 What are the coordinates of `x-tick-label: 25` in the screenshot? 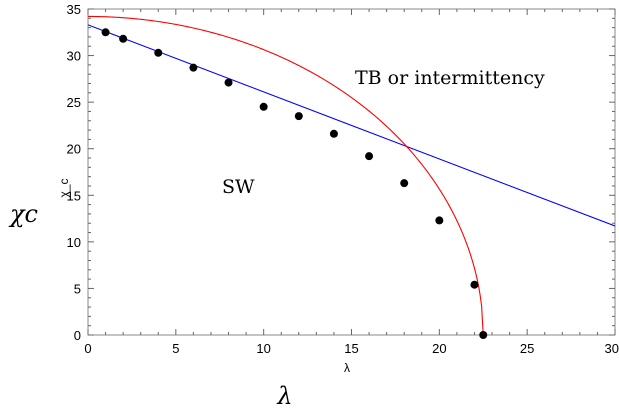 It's located at (527, 348).